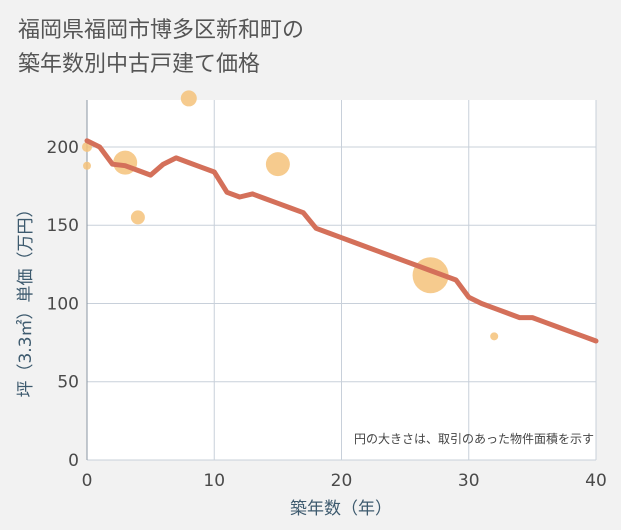 This screenshot has width=621, height=530. I want to click on x-tick-labels: 0 10 20 30 40, so click(344, 481).